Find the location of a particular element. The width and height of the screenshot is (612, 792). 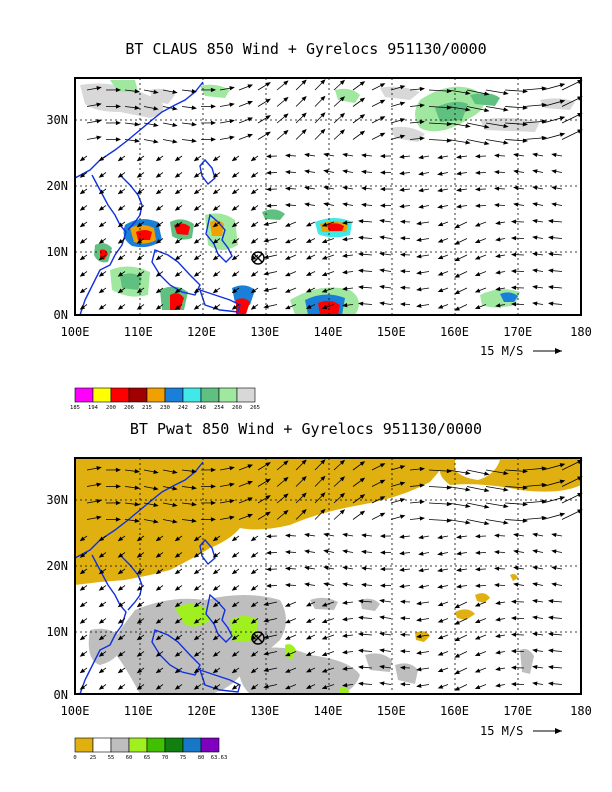

colorbar-label: 185 is located at coordinates (75, 408).